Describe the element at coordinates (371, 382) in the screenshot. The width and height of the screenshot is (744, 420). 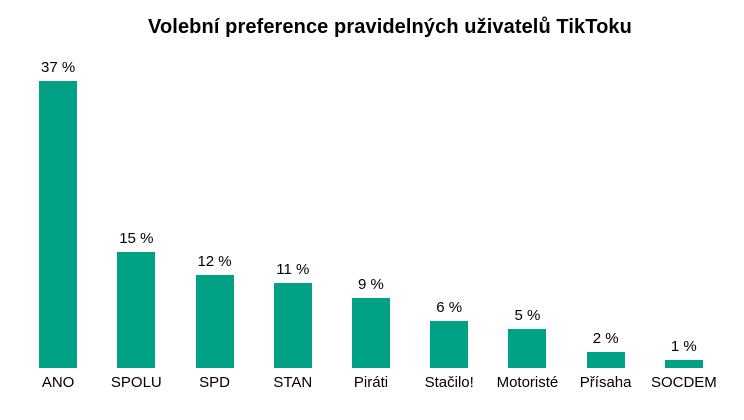
I see `category-label: Piráti` at that location.